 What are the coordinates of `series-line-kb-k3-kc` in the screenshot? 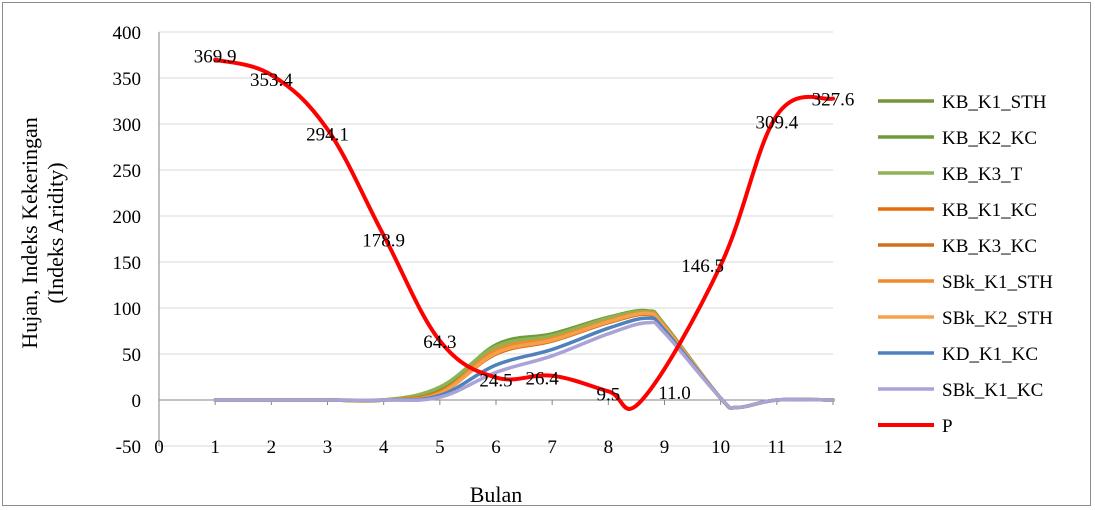 It's located at (524, 361).